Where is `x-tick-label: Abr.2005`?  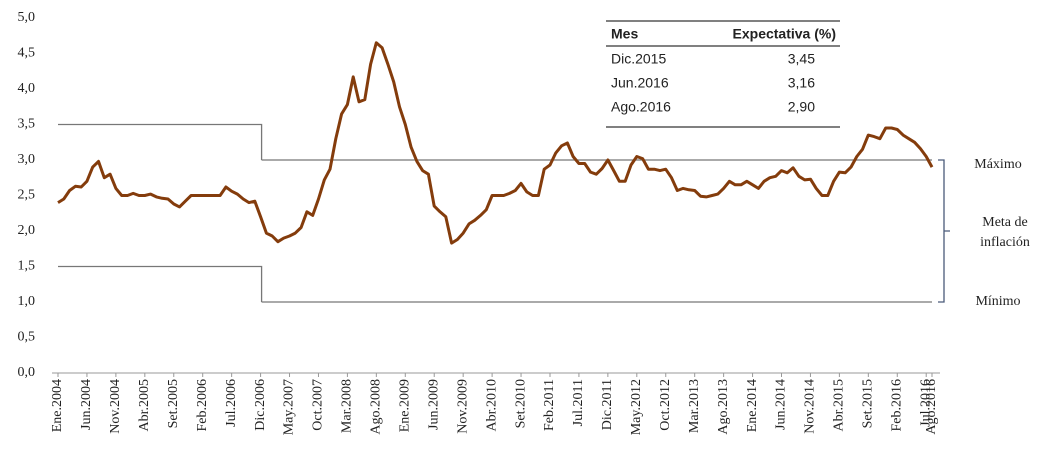 x-tick-label: Abr.2005 is located at coordinates (144, 405).